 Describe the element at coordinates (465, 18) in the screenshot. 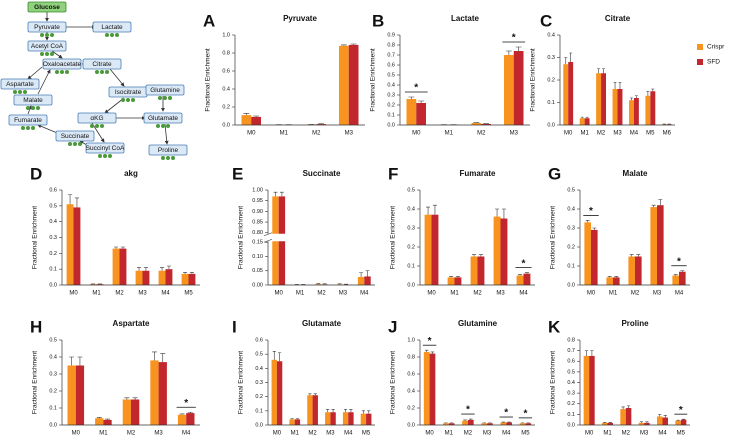

I see `chart-title: Lactate` at that location.